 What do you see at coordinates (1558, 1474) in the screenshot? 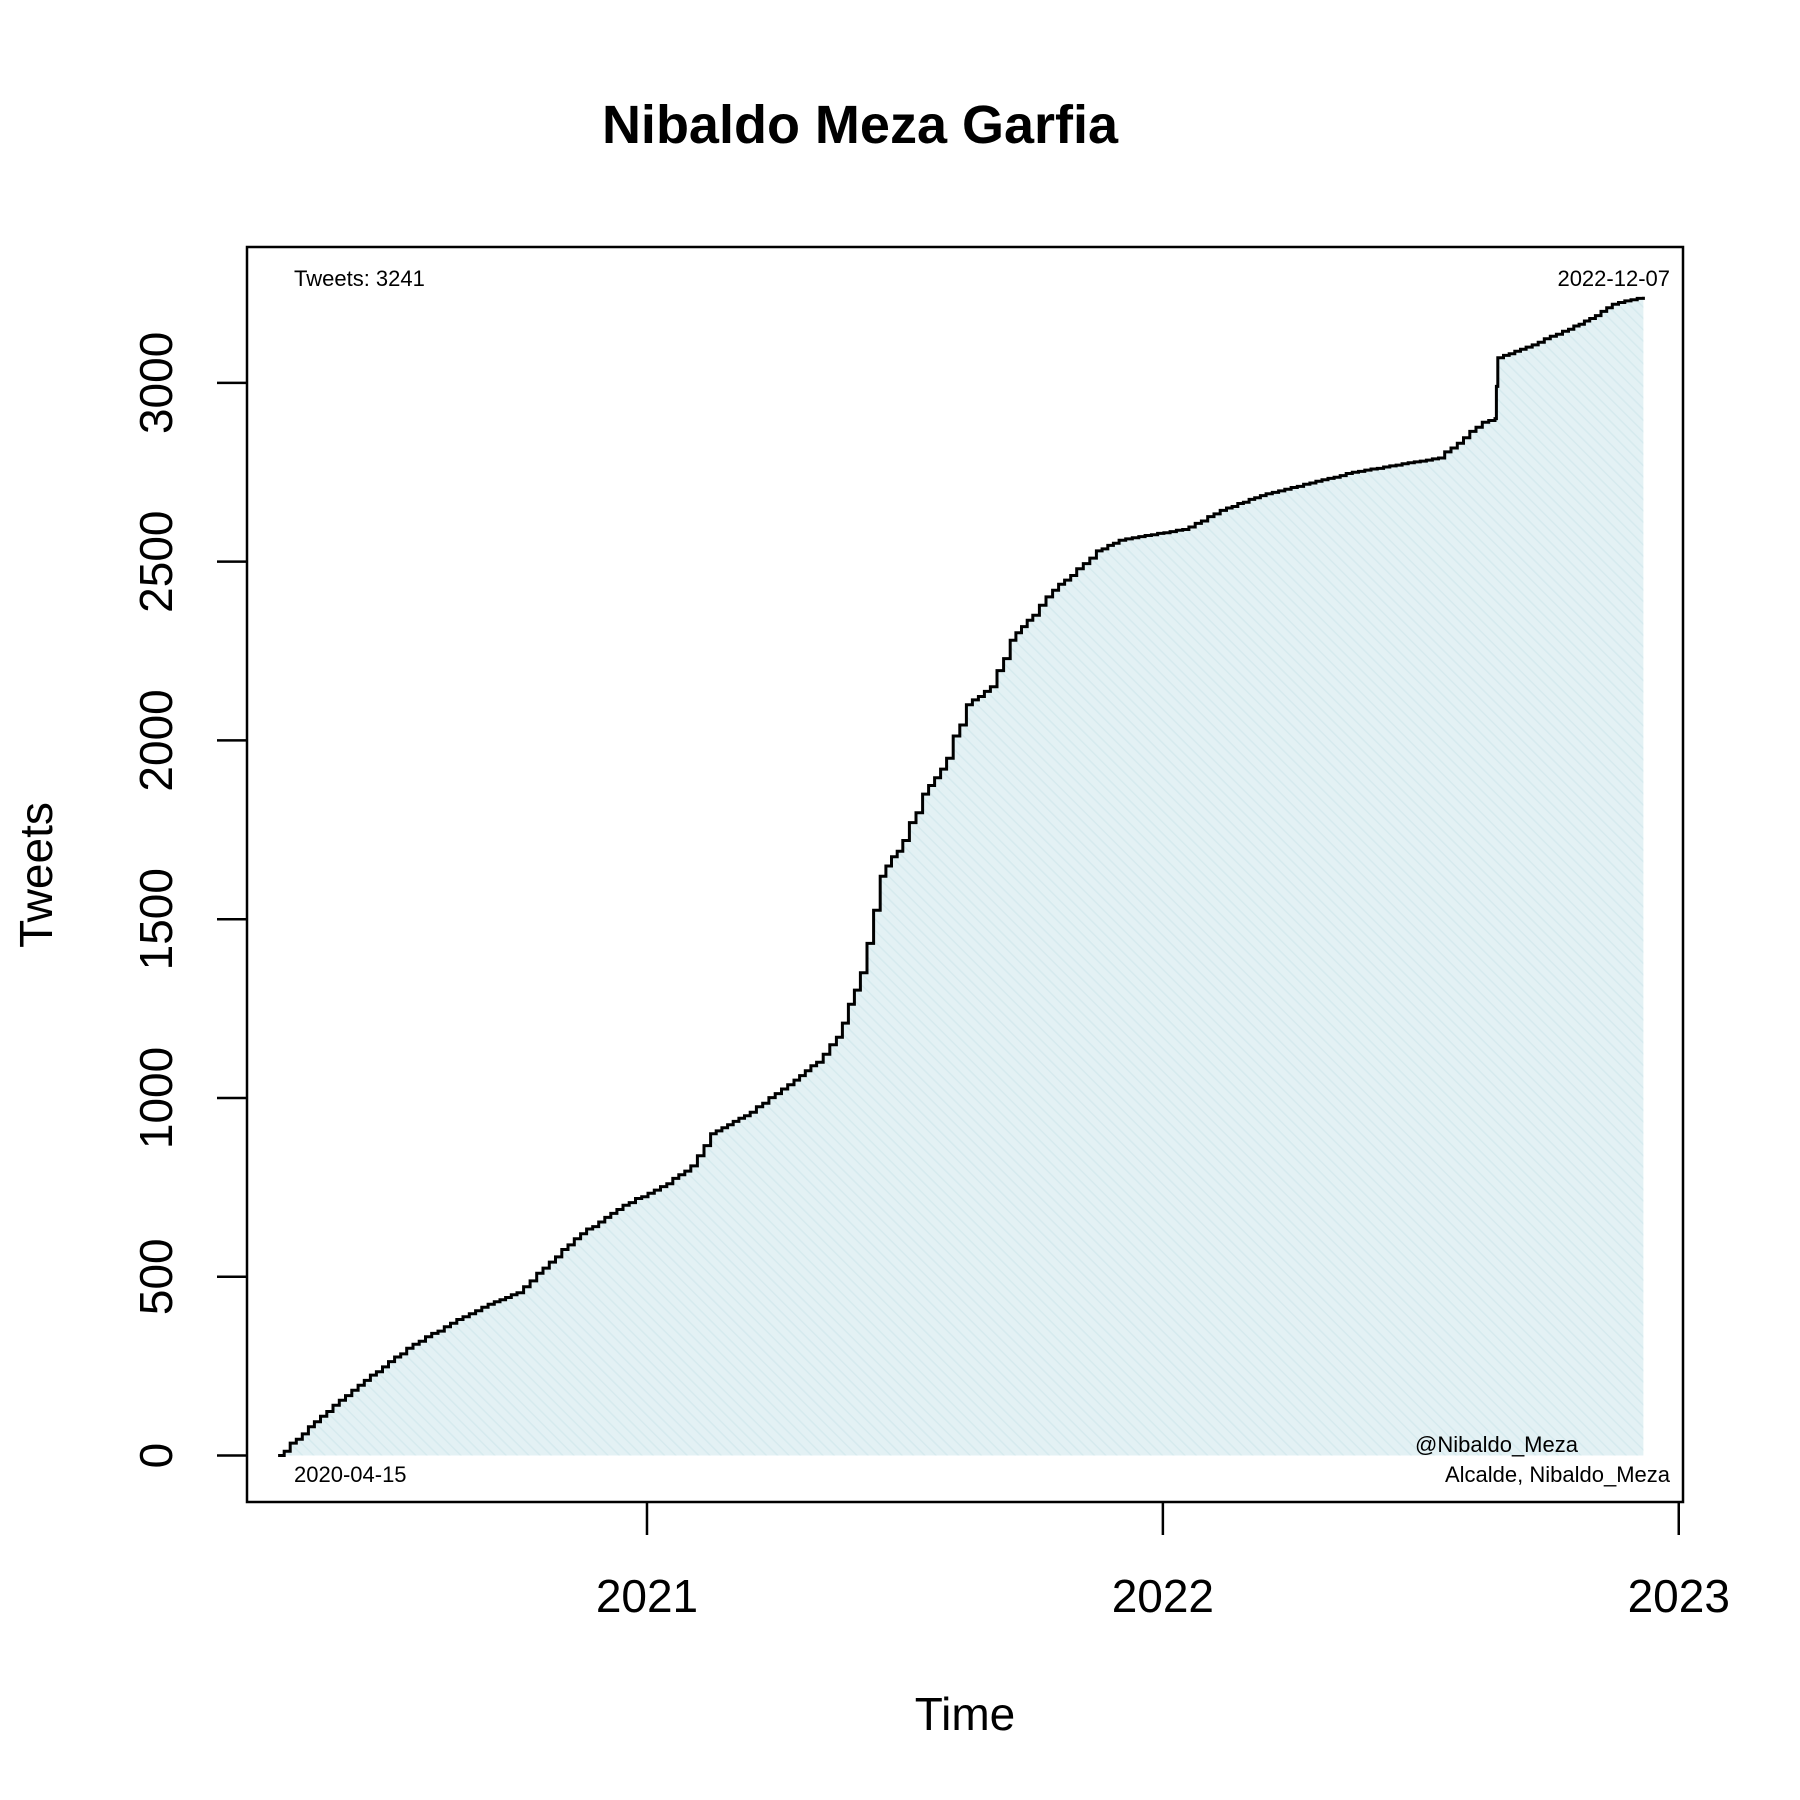
I see `role-note: Alcalde, Nibaldo_Meza` at bounding box center [1558, 1474].